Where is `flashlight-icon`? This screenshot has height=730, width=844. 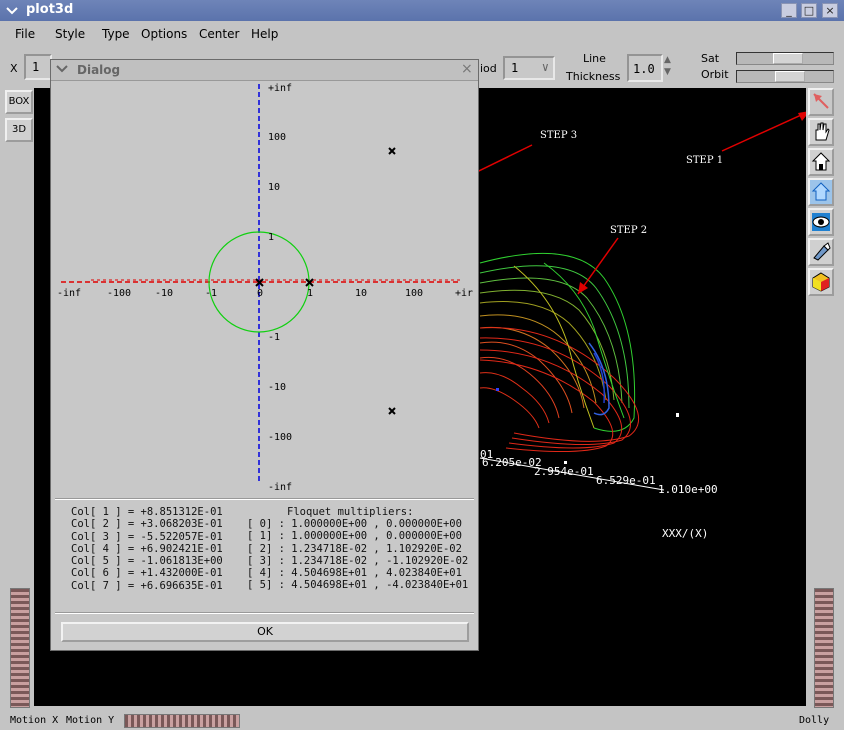
flashlight-icon is located at coordinates (822, 251).